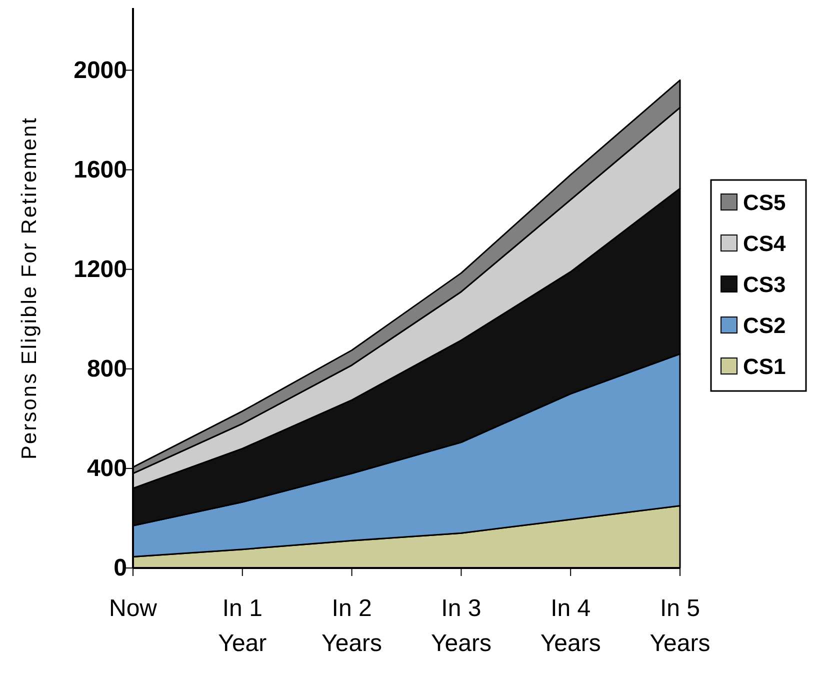  I want to click on y-axis-title: Persons Eligible For Retirement, so click(29, 288).